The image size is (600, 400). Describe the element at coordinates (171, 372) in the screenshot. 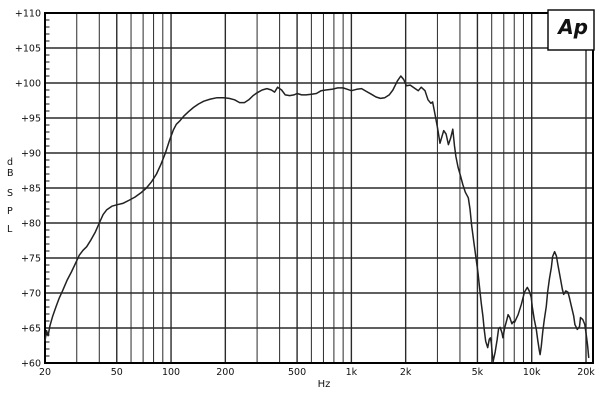

I see `x-tick-label: 100` at that location.